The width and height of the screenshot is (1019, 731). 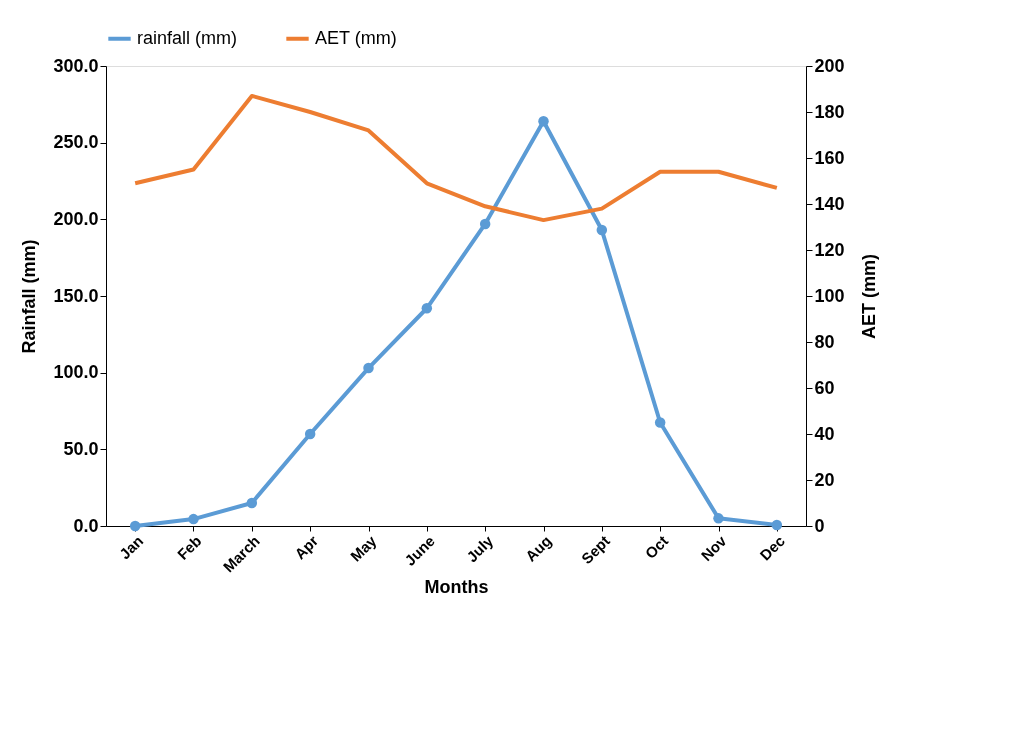 I want to click on x-axis-title: Months, so click(x=456, y=587).